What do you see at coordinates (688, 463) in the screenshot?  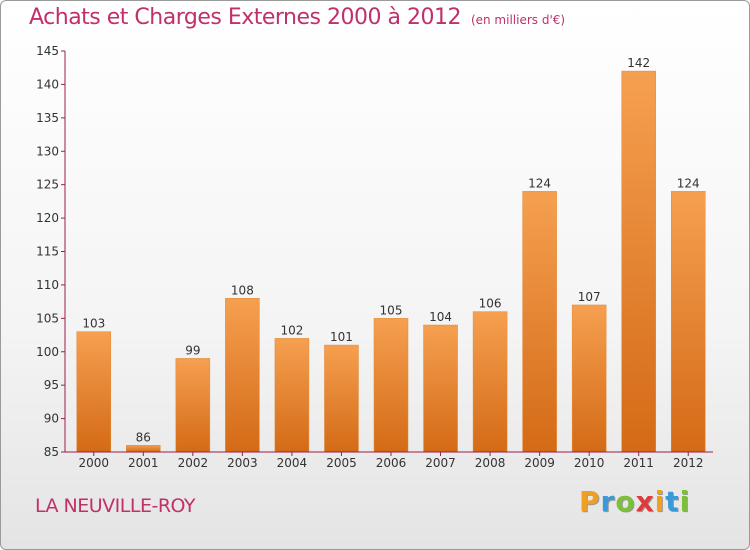 I see `x-tick-label: 2012` at bounding box center [688, 463].